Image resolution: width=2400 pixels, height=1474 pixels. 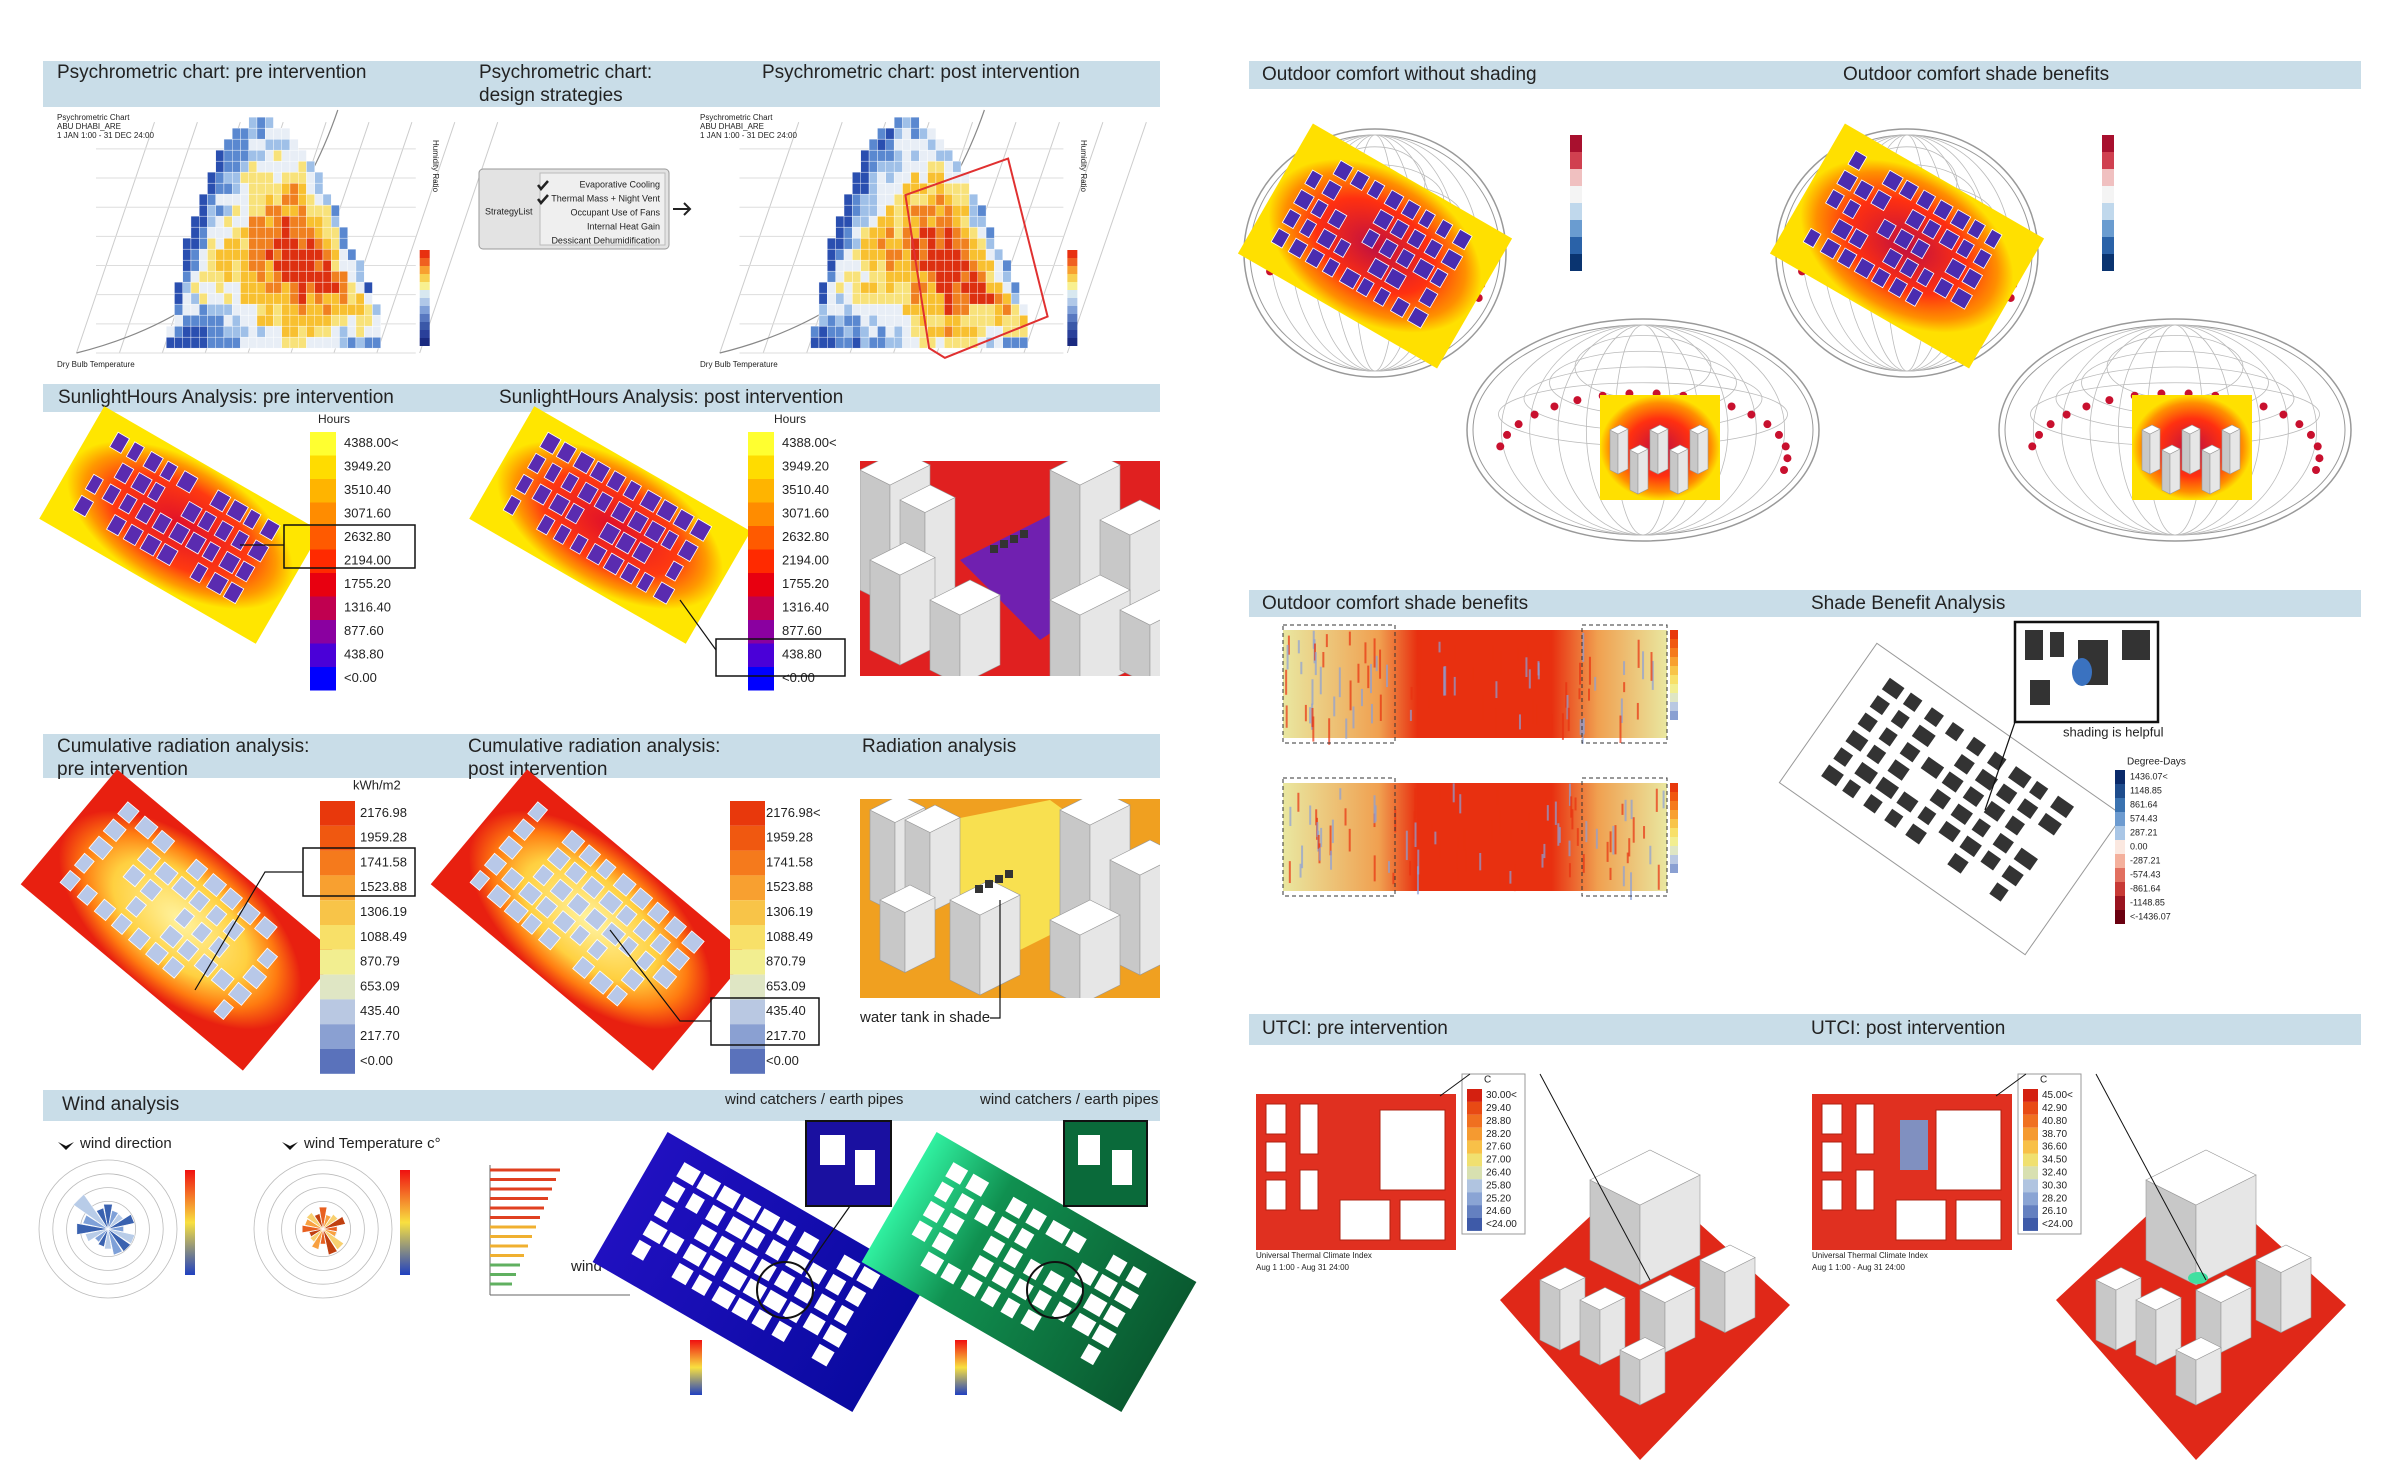 I want to click on block-top, so click(x=1129, y=517).